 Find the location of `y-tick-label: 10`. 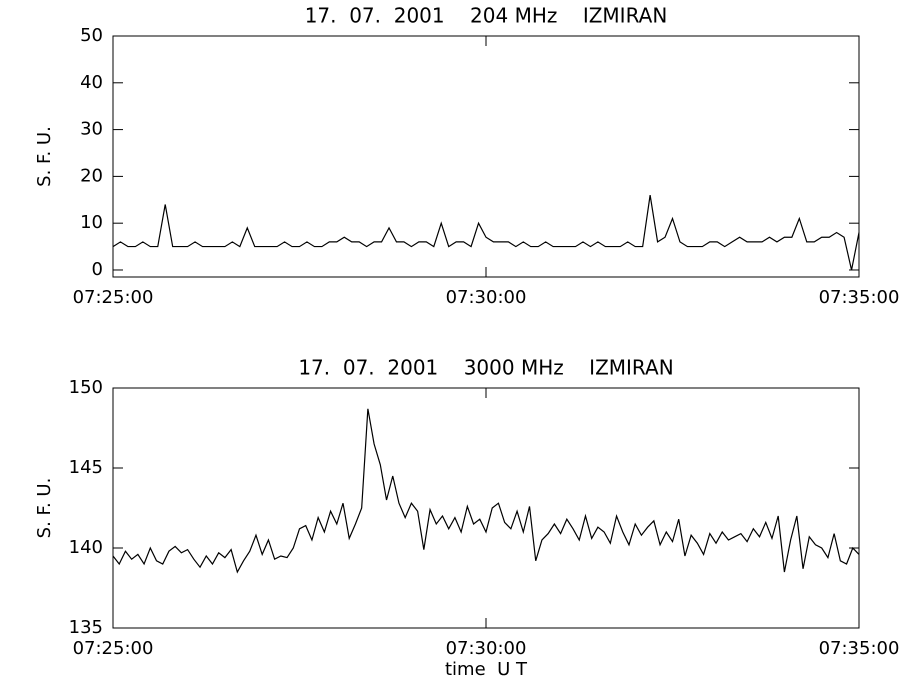

y-tick-label: 10 is located at coordinates (91, 222).